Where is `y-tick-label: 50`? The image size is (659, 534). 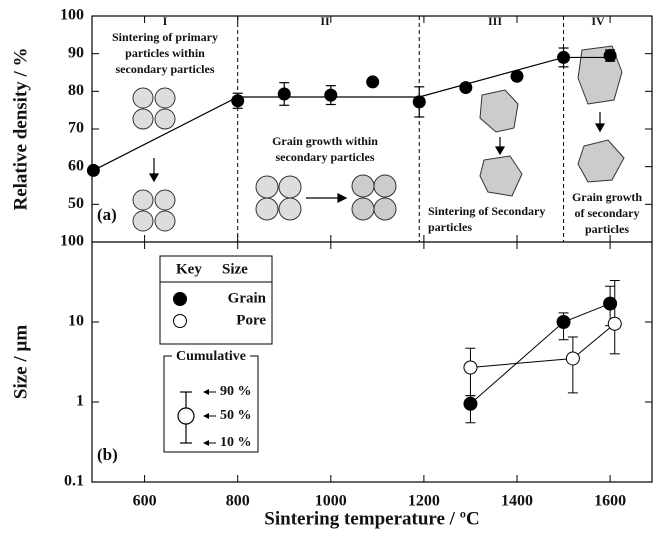 y-tick-label: 50 is located at coordinates (76, 203).